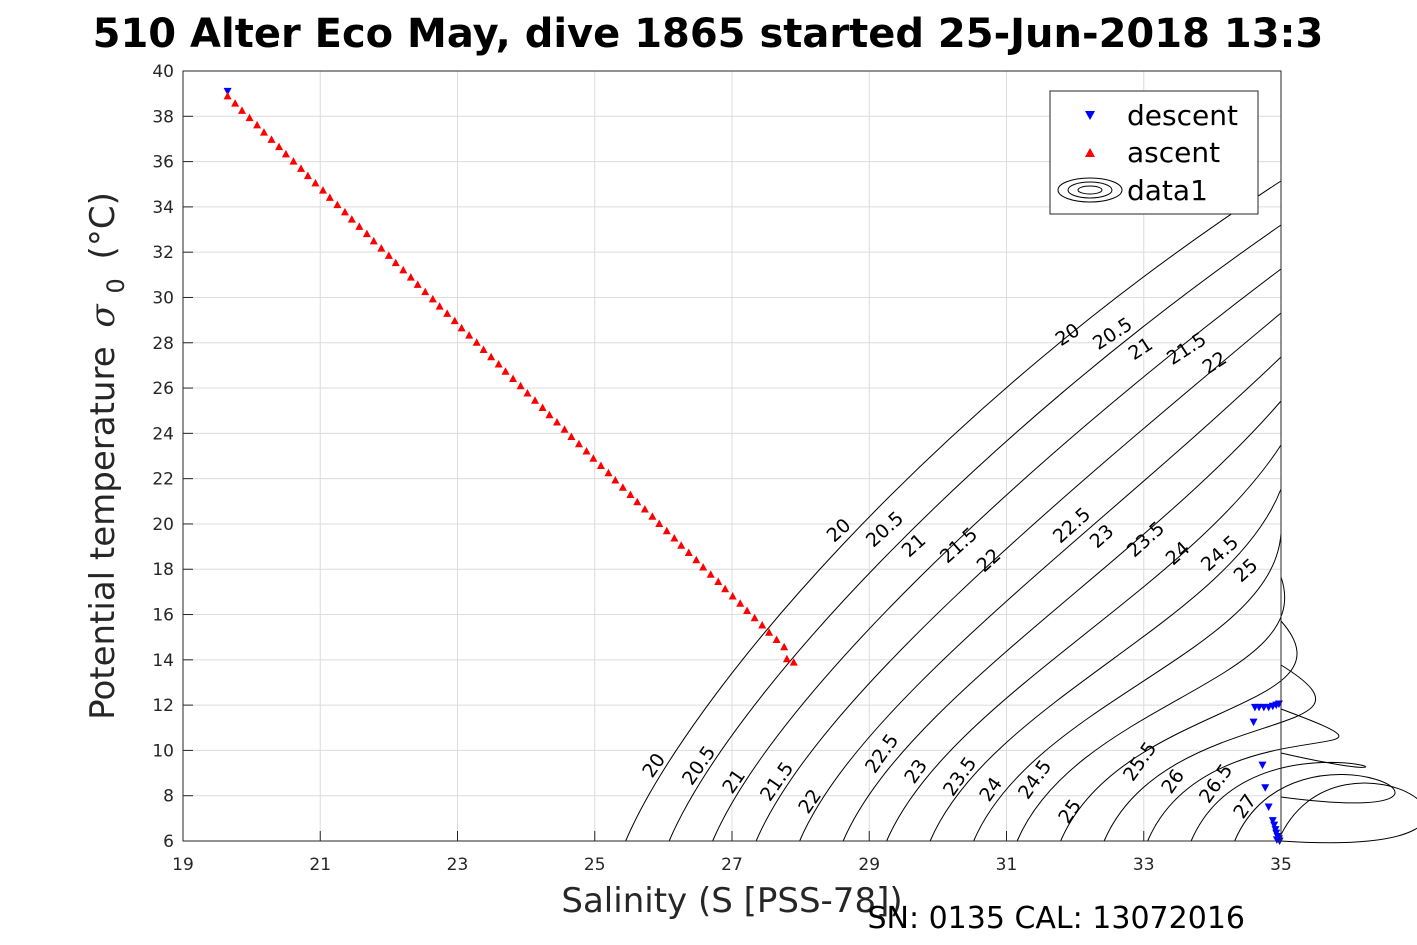  What do you see at coordinates (163, 253) in the screenshot?
I see `y-tick-label: 32` at bounding box center [163, 253].